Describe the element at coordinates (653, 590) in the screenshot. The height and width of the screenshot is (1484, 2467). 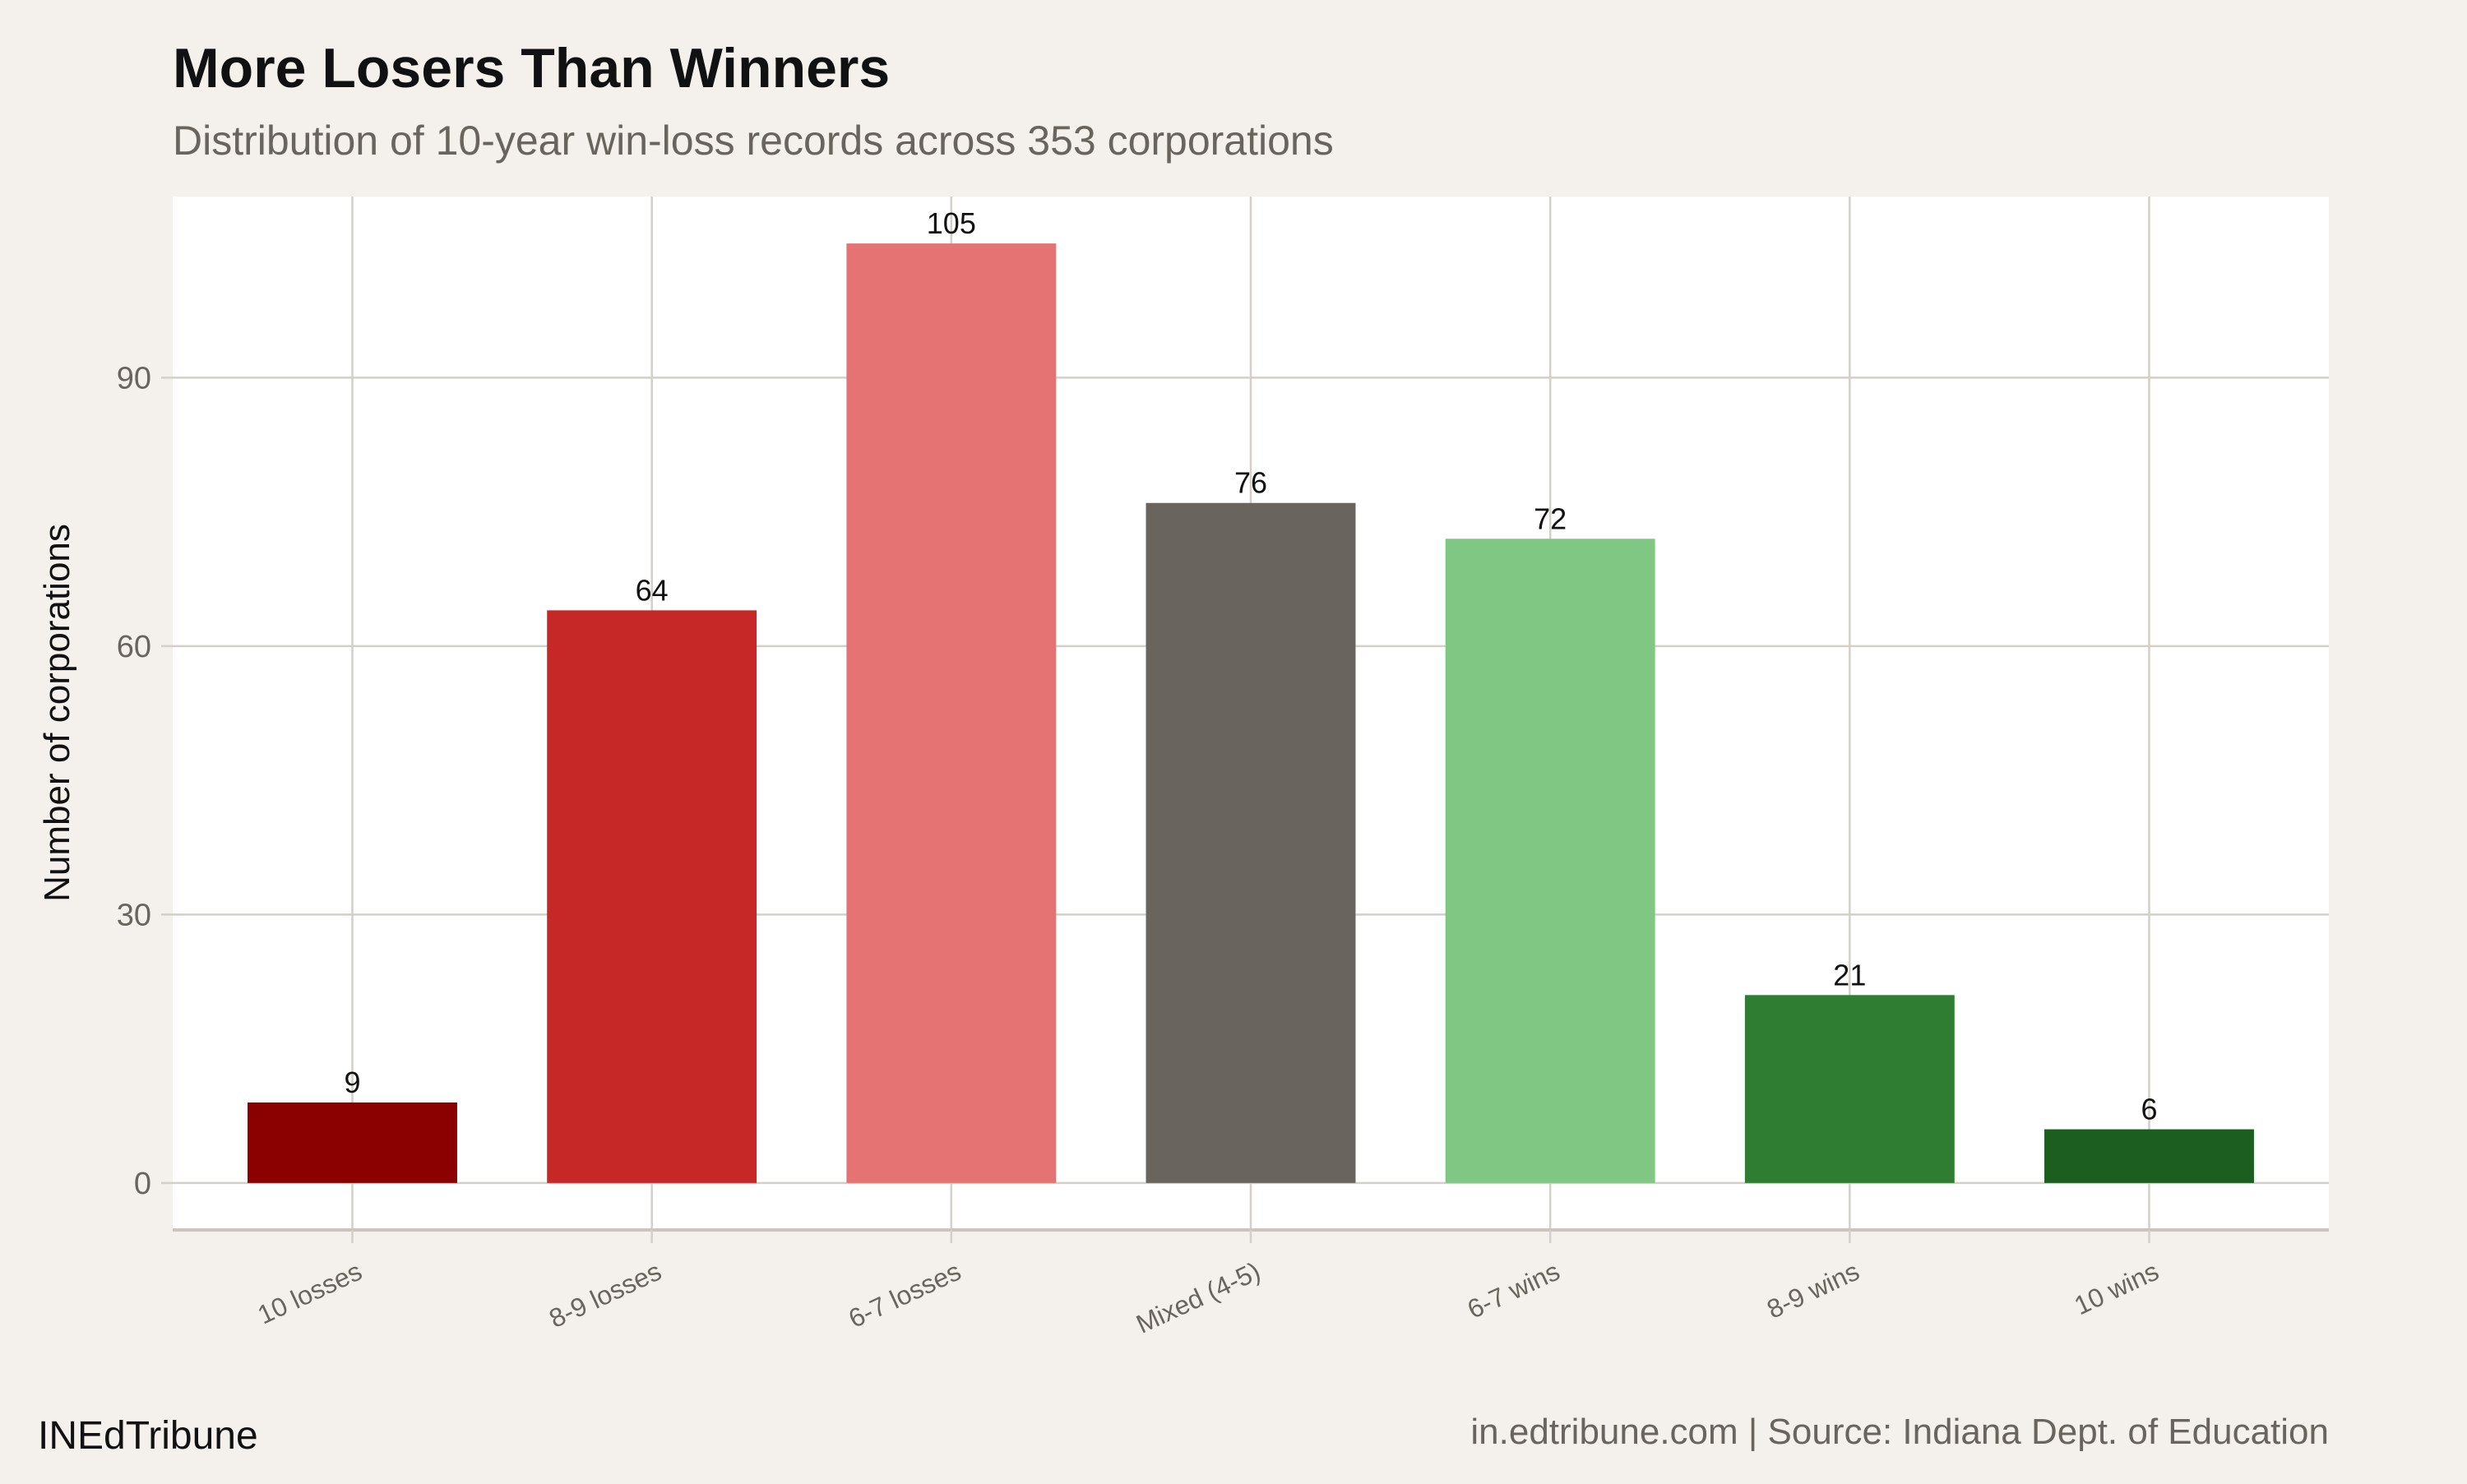
I see `bar-value-label: 64` at that location.